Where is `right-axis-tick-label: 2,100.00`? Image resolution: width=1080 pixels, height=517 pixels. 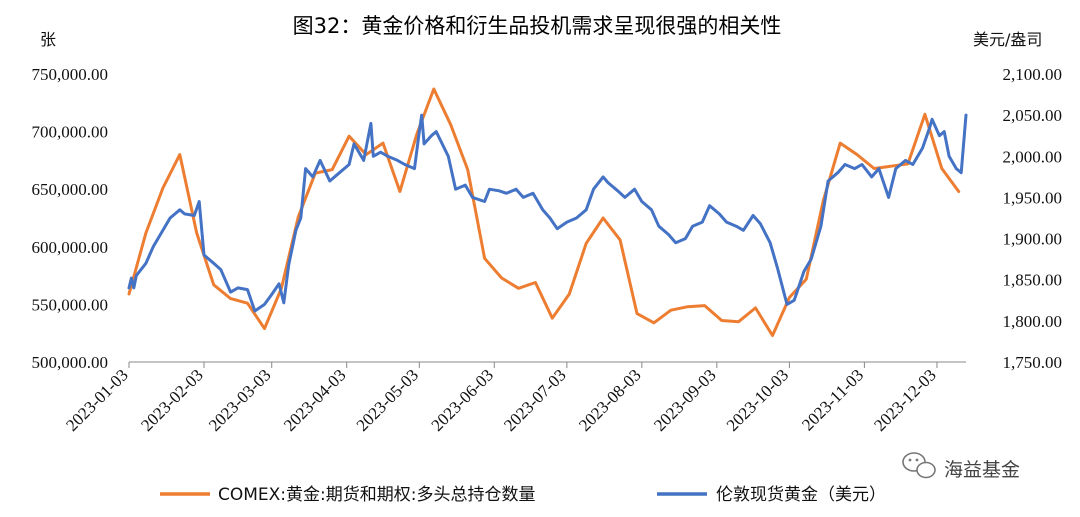
right-axis-tick-label: 2,100.00 is located at coordinates (1033, 74).